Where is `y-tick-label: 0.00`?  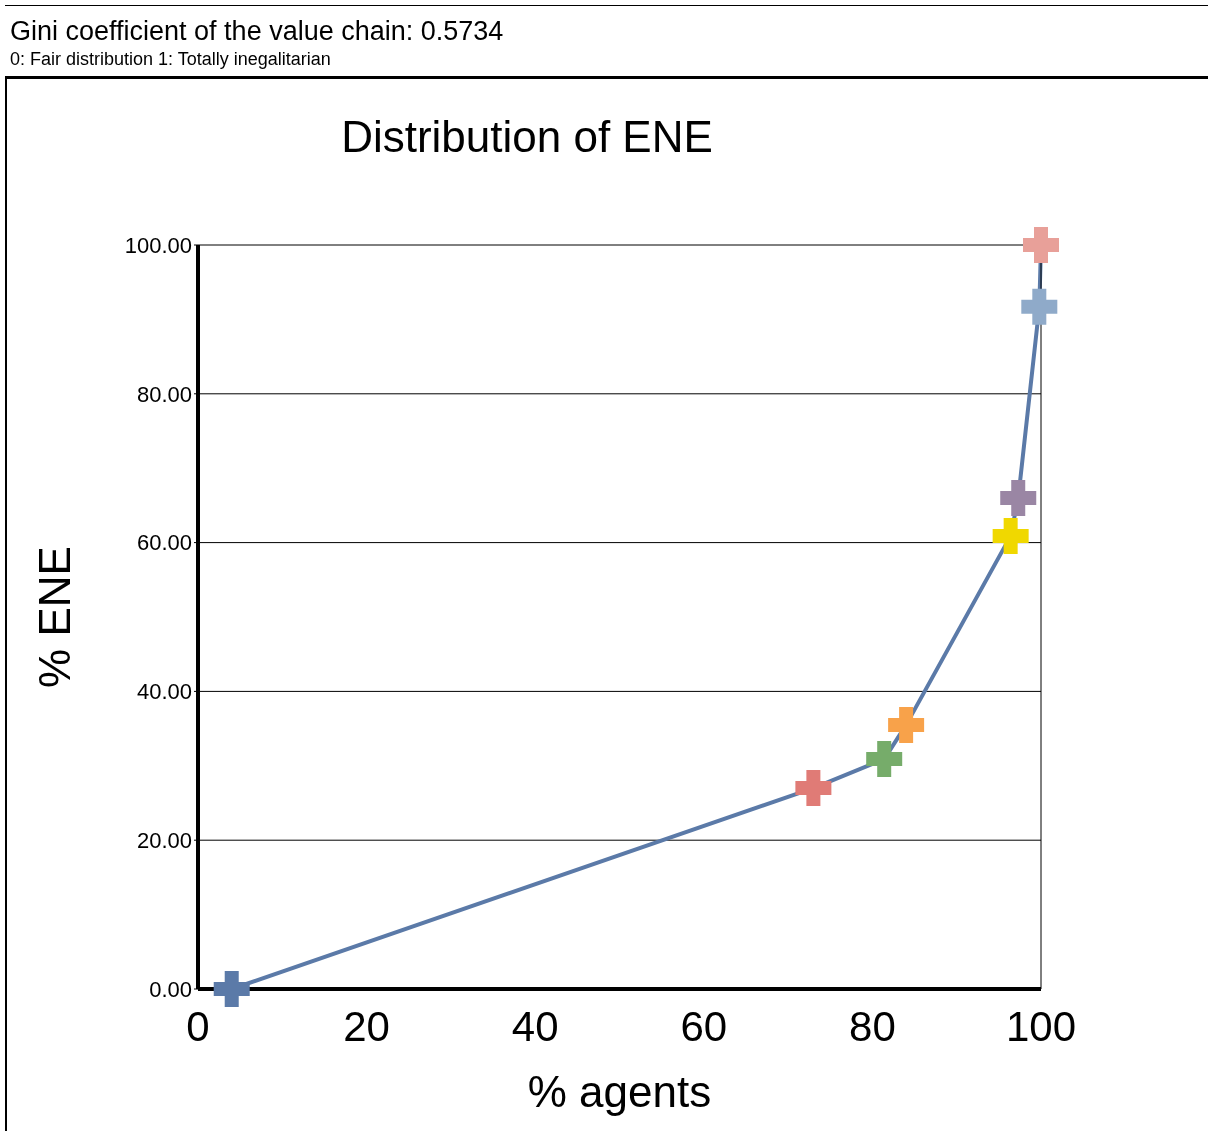
y-tick-label: 0.00 is located at coordinates (170, 989).